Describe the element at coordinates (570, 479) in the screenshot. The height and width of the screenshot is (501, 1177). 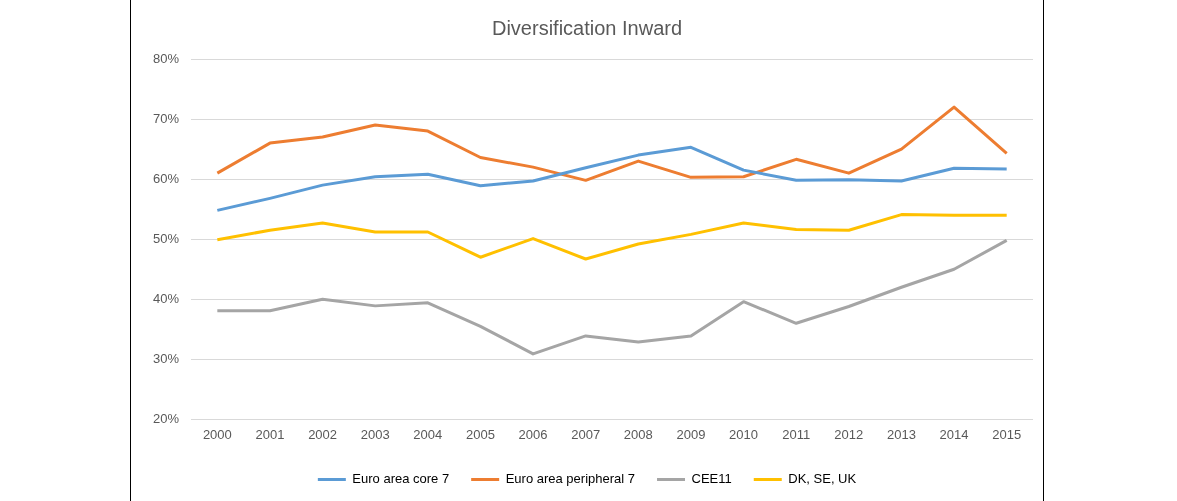
I see `legend-label: Euro area peripheral 7` at that location.